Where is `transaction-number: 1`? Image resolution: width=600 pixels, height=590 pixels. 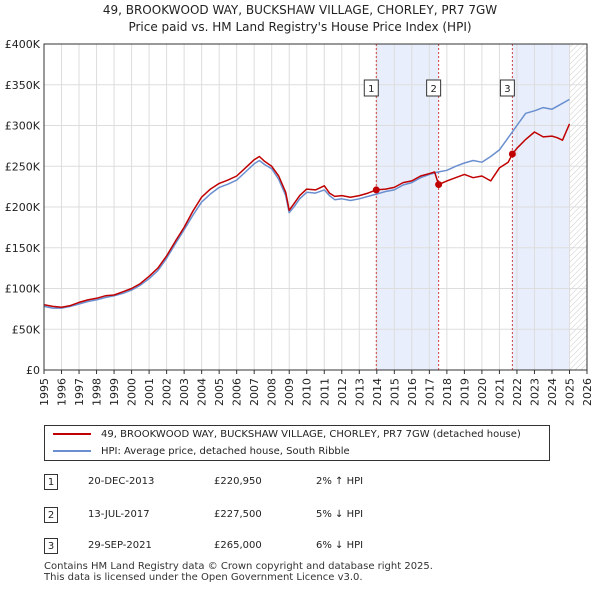
transaction-number: 1 is located at coordinates (51, 482).